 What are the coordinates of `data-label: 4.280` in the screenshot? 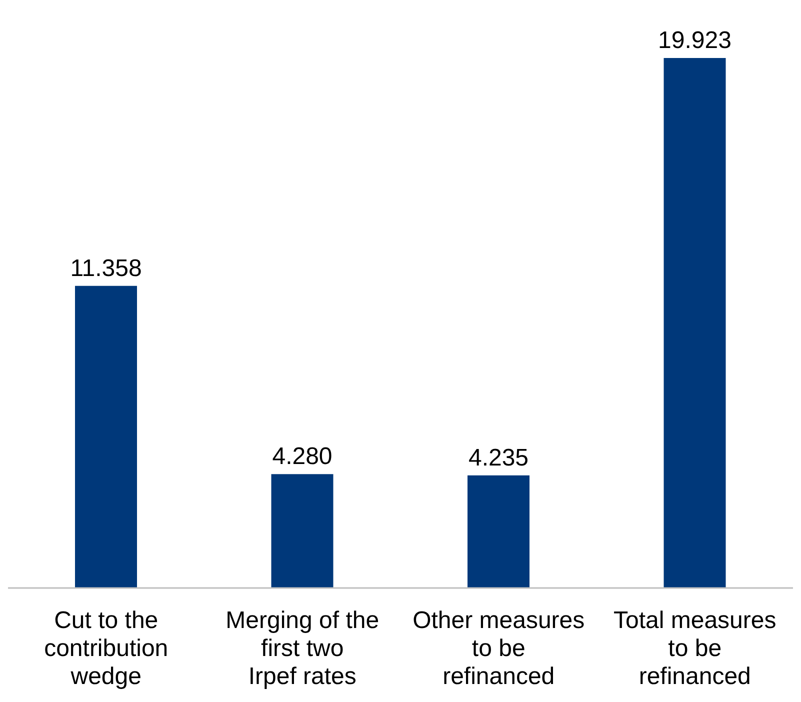 It's located at (302, 456).